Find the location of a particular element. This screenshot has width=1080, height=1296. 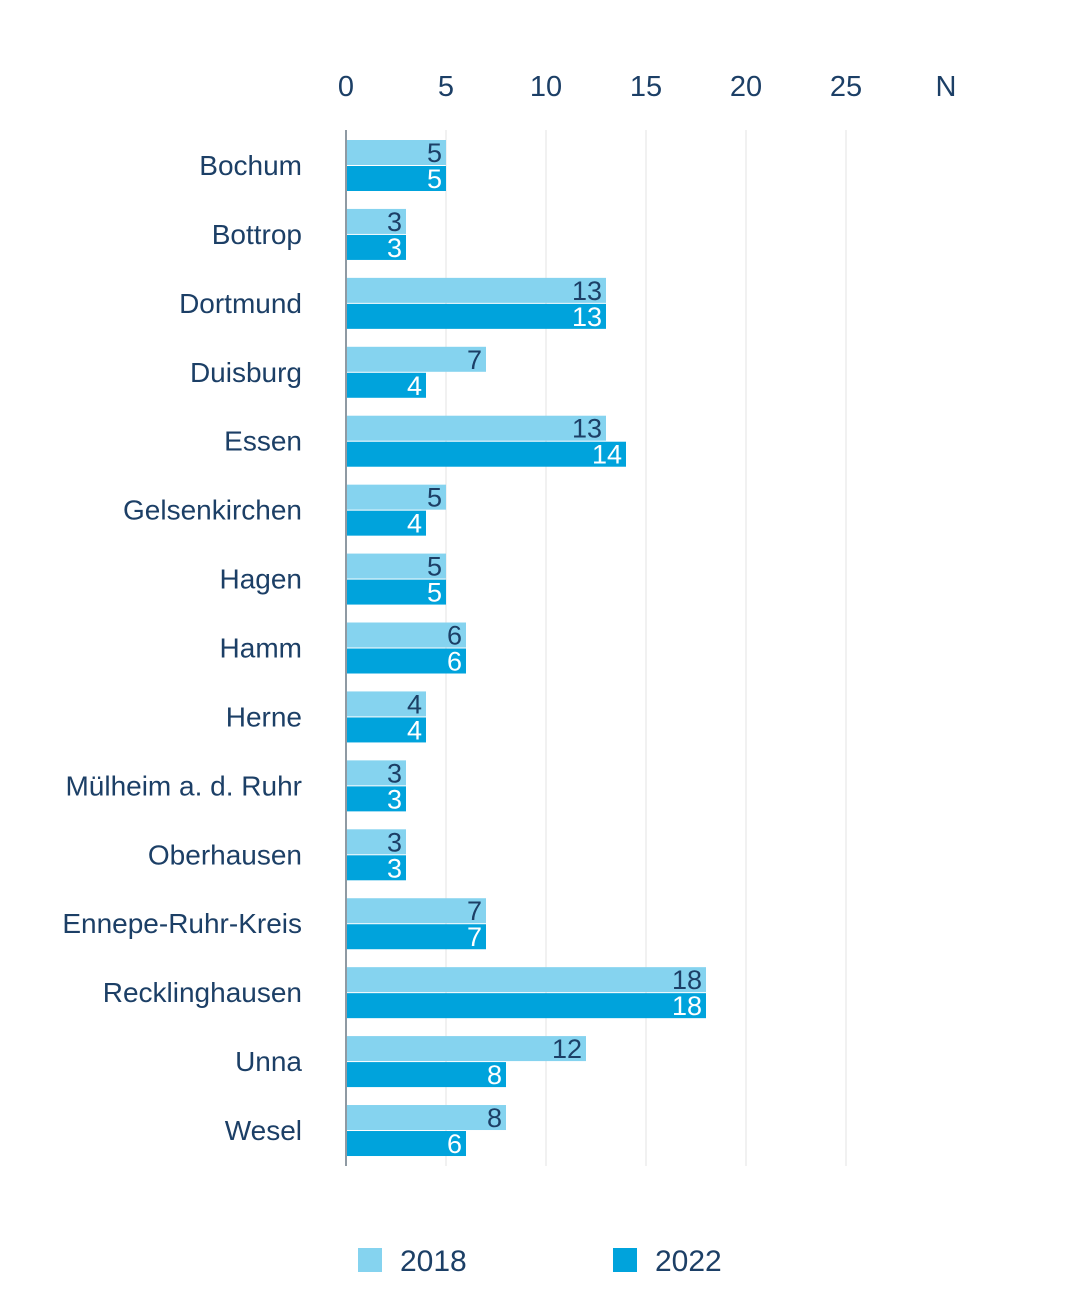

x-tick-label-5: 5 is located at coordinates (446, 87).